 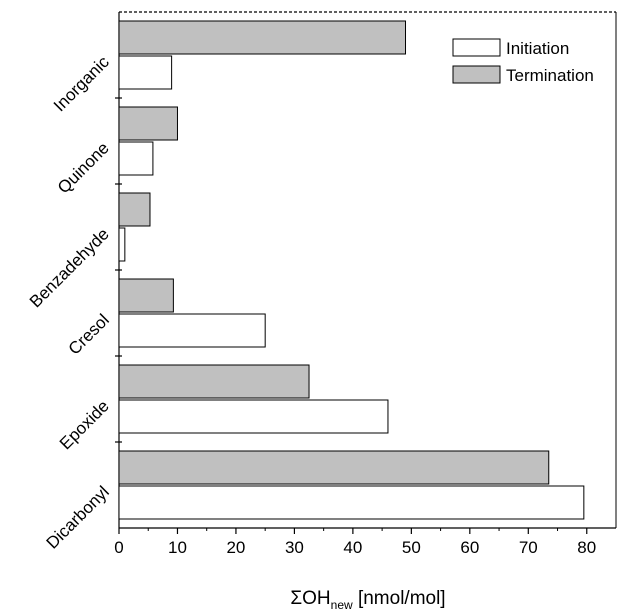 I want to click on bar-initiation-quinone, so click(x=136, y=158).